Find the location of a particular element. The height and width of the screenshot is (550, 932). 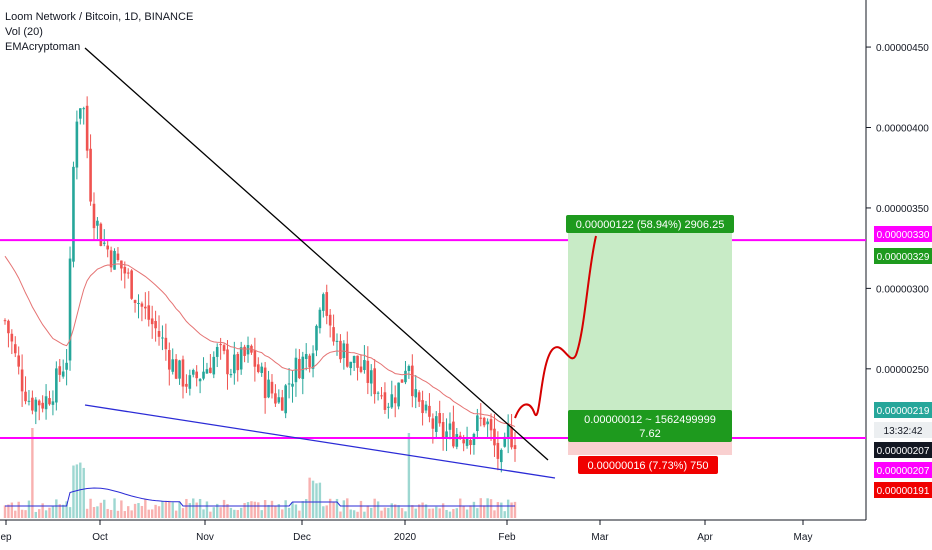

lower-trend-line is located at coordinates (320, 441).